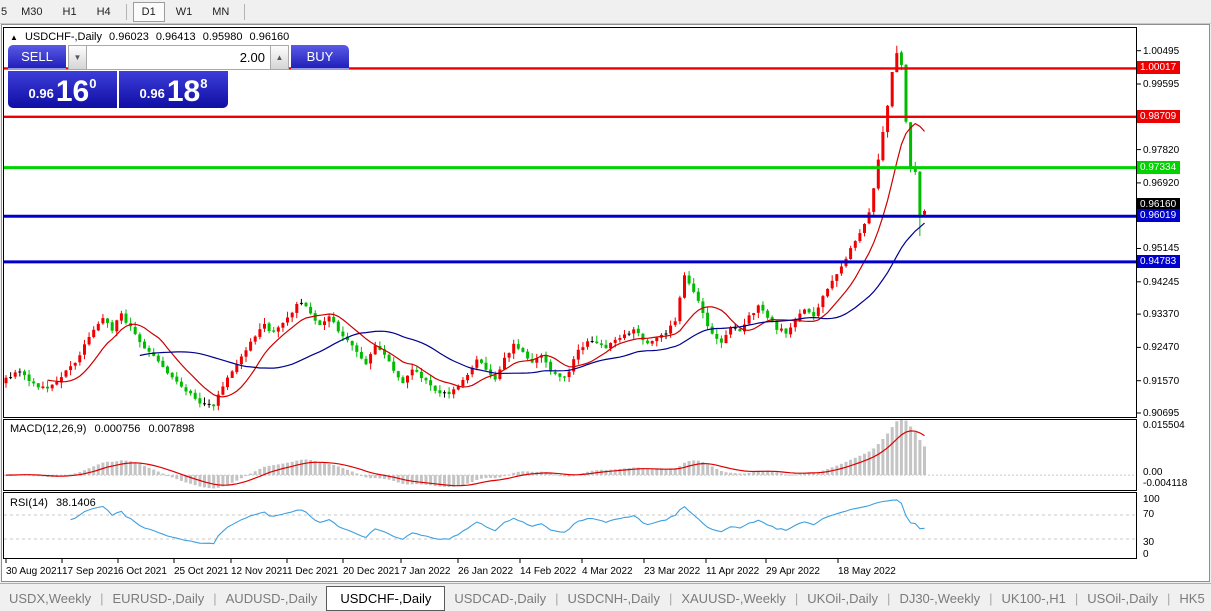 Image resolution: width=1211 pixels, height=611 pixels. What do you see at coordinates (34, 571) in the screenshot?
I see `date-tick-label: 30 Aug 2021` at bounding box center [34, 571].